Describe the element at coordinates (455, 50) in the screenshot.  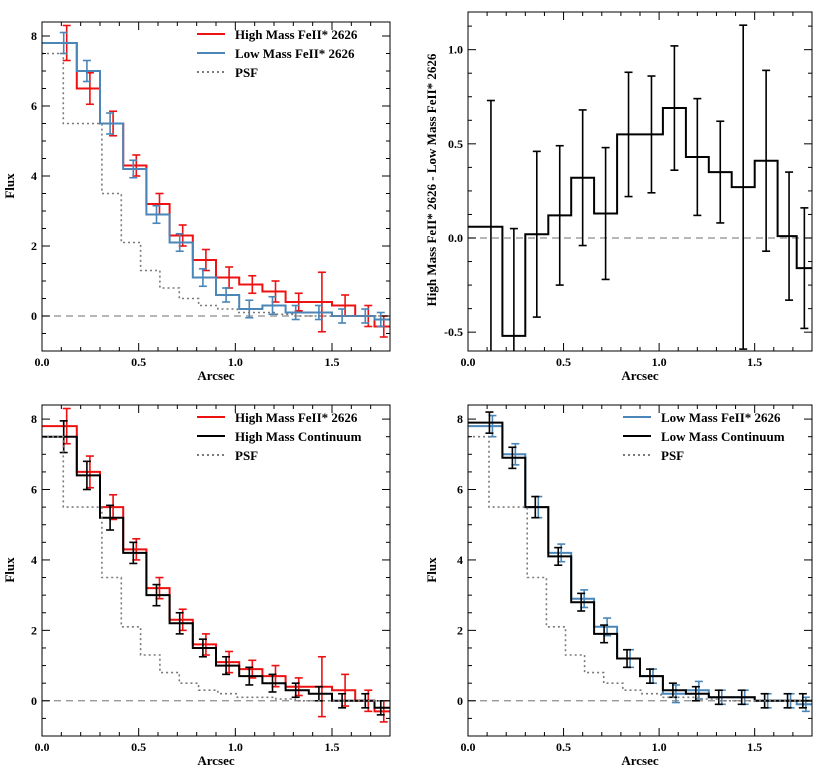
I see `y-tick-label: 1.0` at that location.